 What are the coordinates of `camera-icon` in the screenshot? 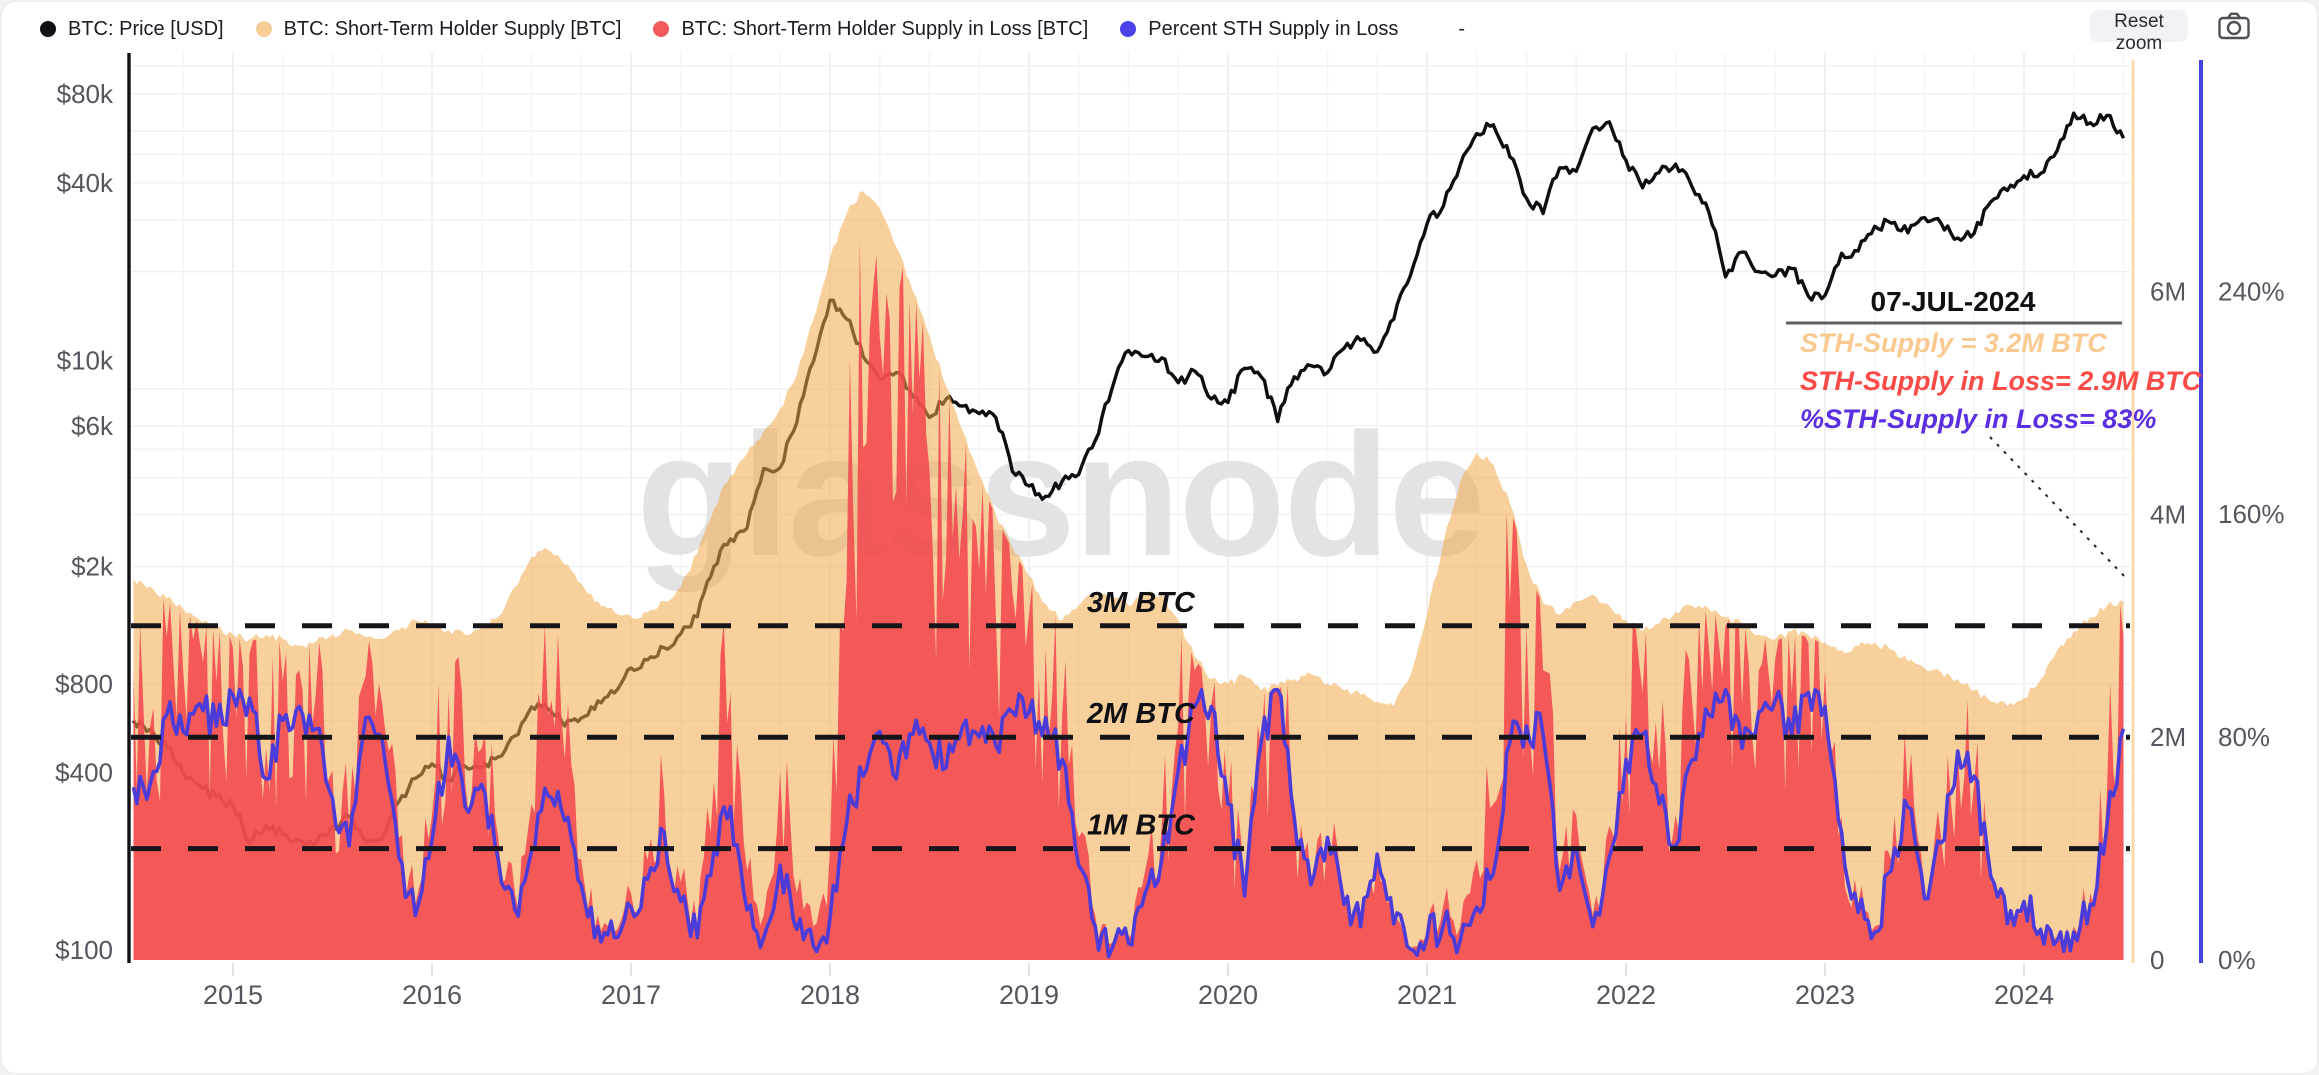 It's located at (2234, 26).